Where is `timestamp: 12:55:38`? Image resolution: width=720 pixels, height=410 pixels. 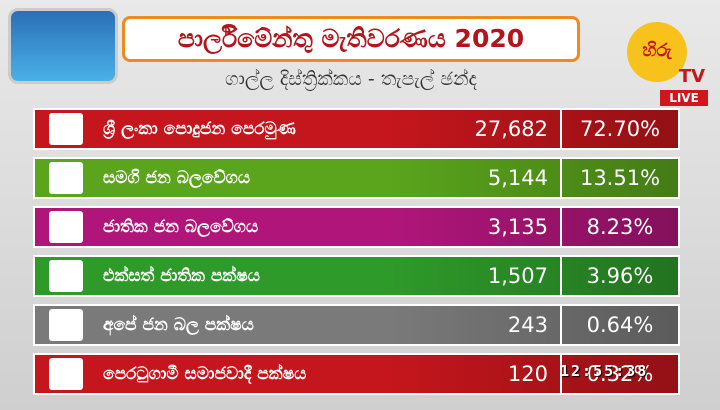 timestamp: 12:55:38 is located at coordinates (604, 371).